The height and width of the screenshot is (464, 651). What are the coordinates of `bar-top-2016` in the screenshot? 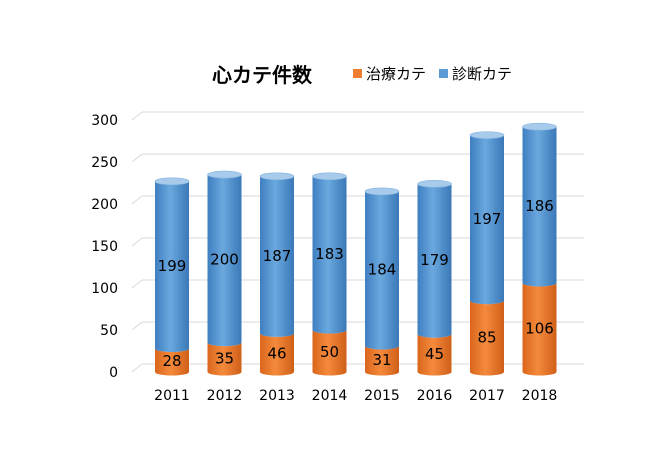 It's located at (434, 184).